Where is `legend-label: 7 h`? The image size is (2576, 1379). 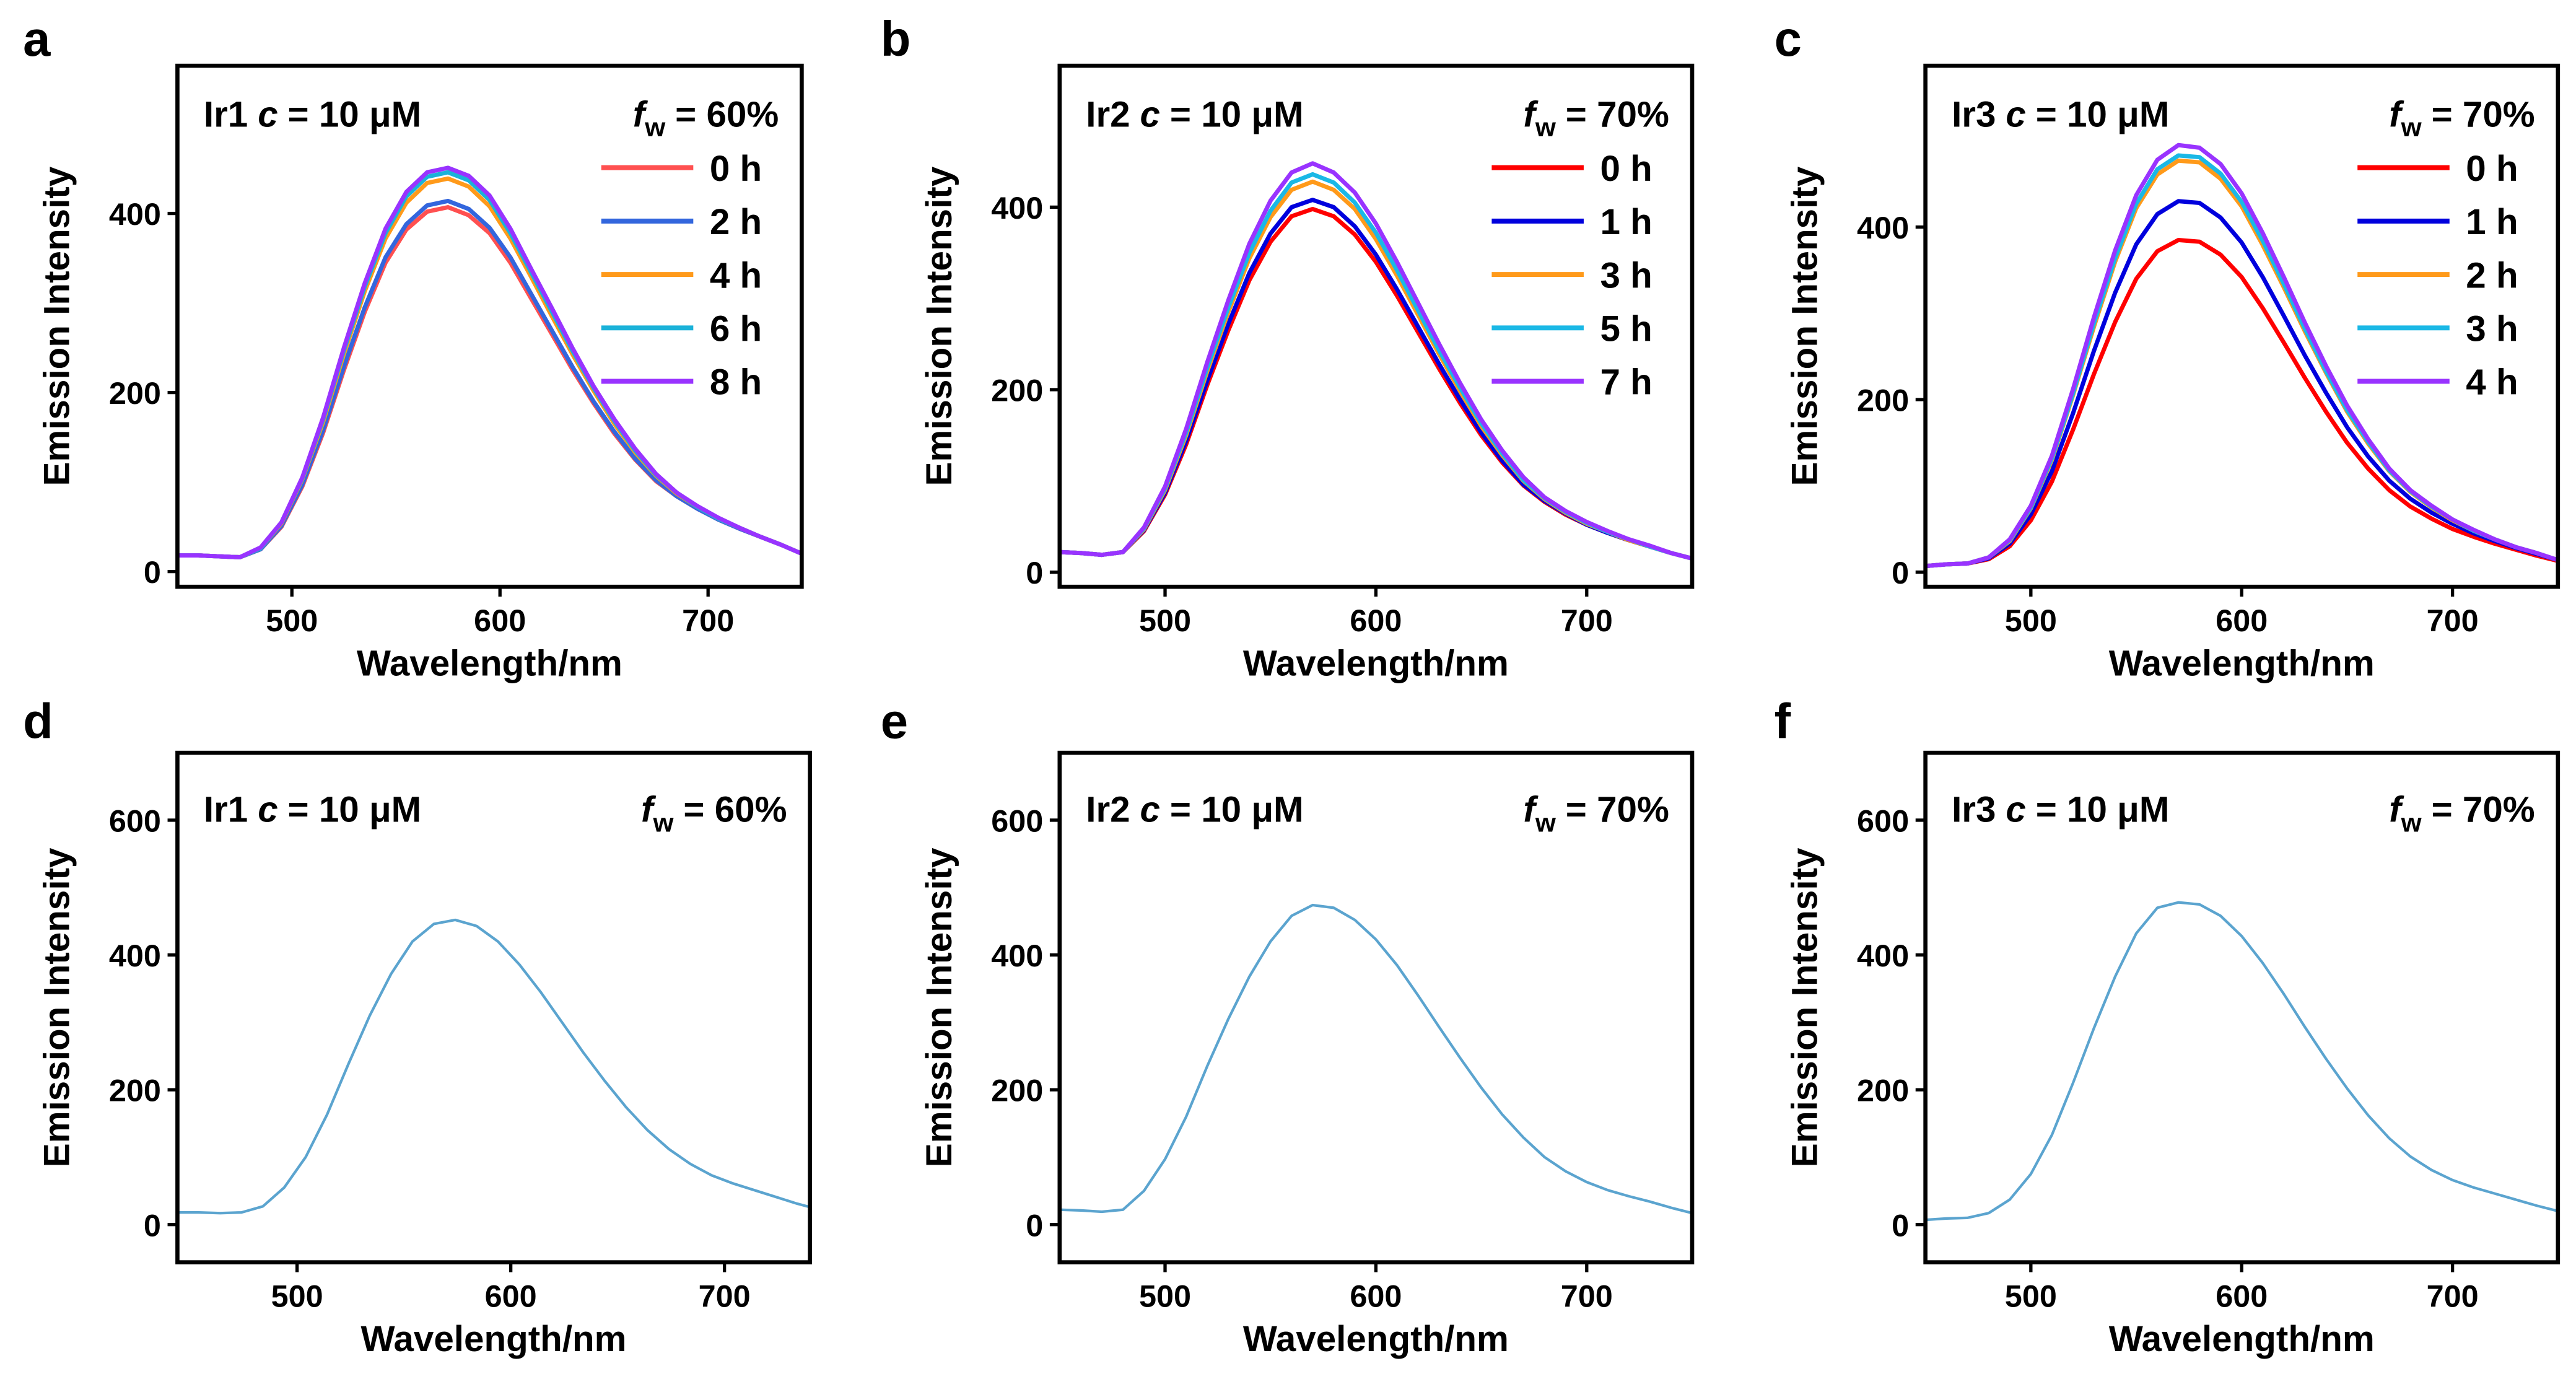 legend-label: 7 h is located at coordinates (1626, 382).